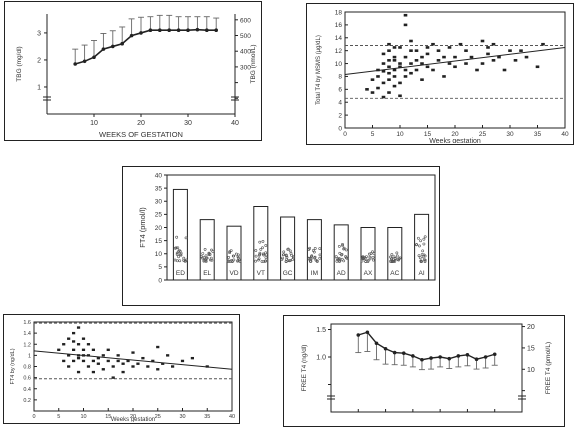 This screenshot has width=578, height=428. I want to click on y-tick-label: 1.6, so click(27, 323).